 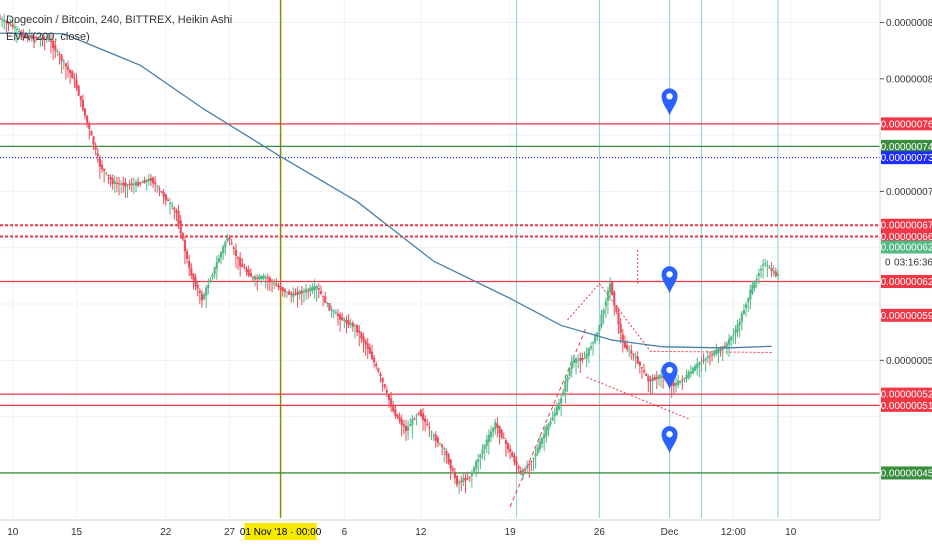 What do you see at coordinates (13, 532) in the screenshot?
I see `time-tick-label: 10` at bounding box center [13, 532].